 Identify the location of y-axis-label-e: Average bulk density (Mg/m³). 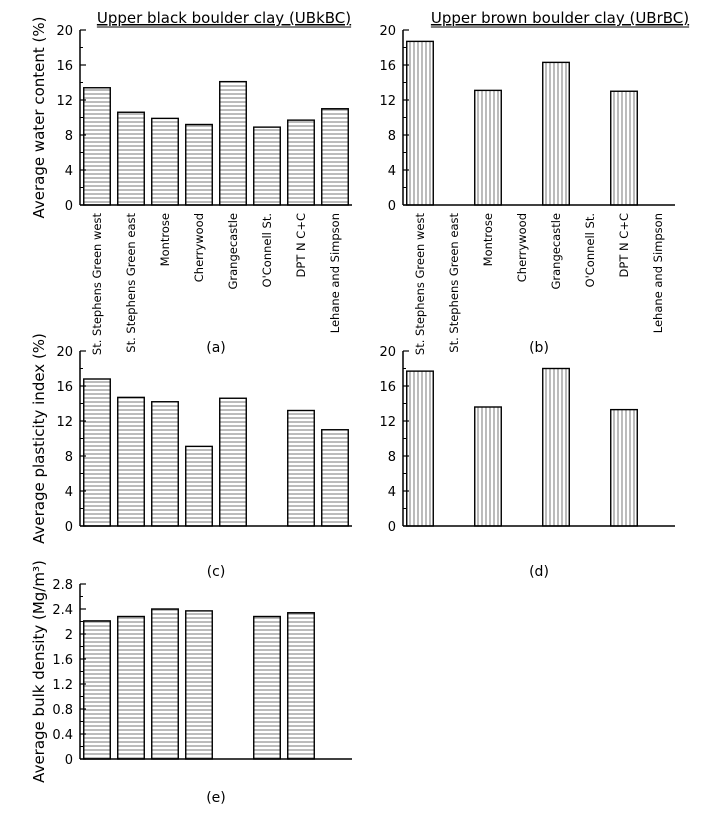
(39, 671).